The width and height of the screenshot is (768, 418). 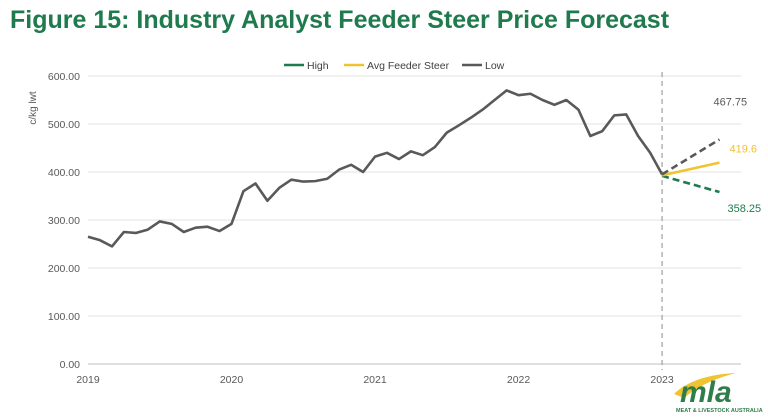 I want to click on legend-entry: High, so click(x=318, y=66).